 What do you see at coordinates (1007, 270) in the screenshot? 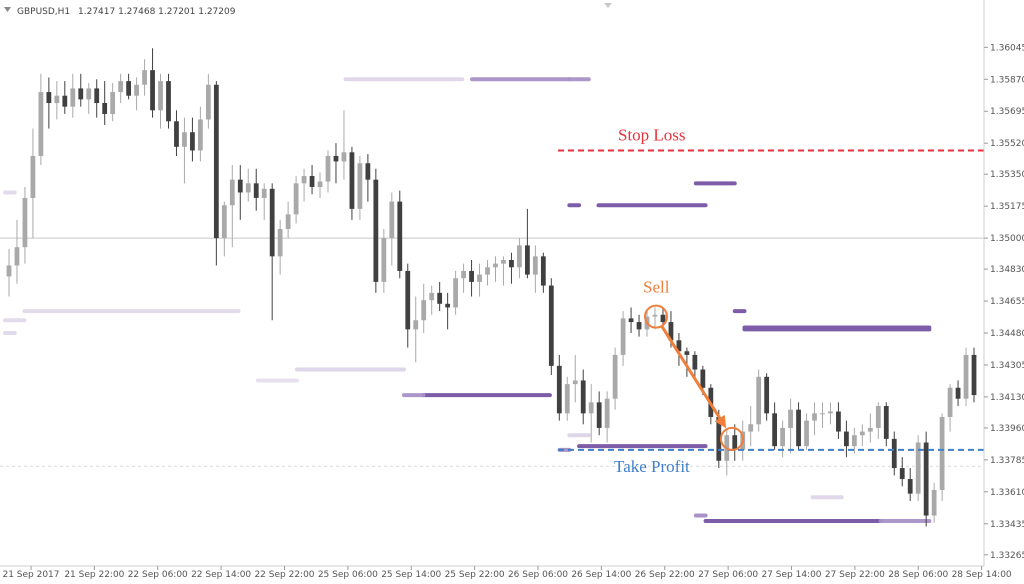
I see `y-tick-label: 1.34830` at bounding box center [1007, 270].